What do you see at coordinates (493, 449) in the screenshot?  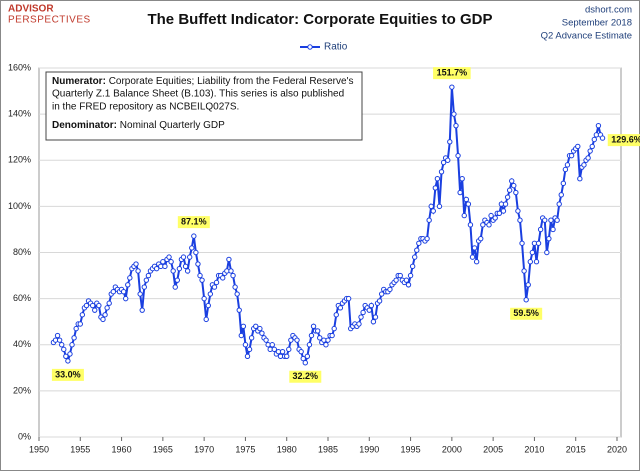 I see `x-tick-label: 2005` at bounding box center [493, 449].